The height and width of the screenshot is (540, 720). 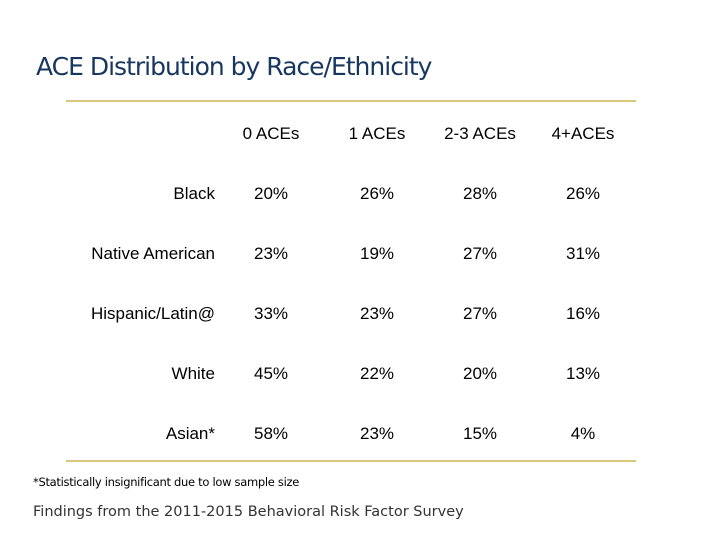 I want to click on column-header-4-plus-aces: 4+ACEs, so click(x=583, y=133).